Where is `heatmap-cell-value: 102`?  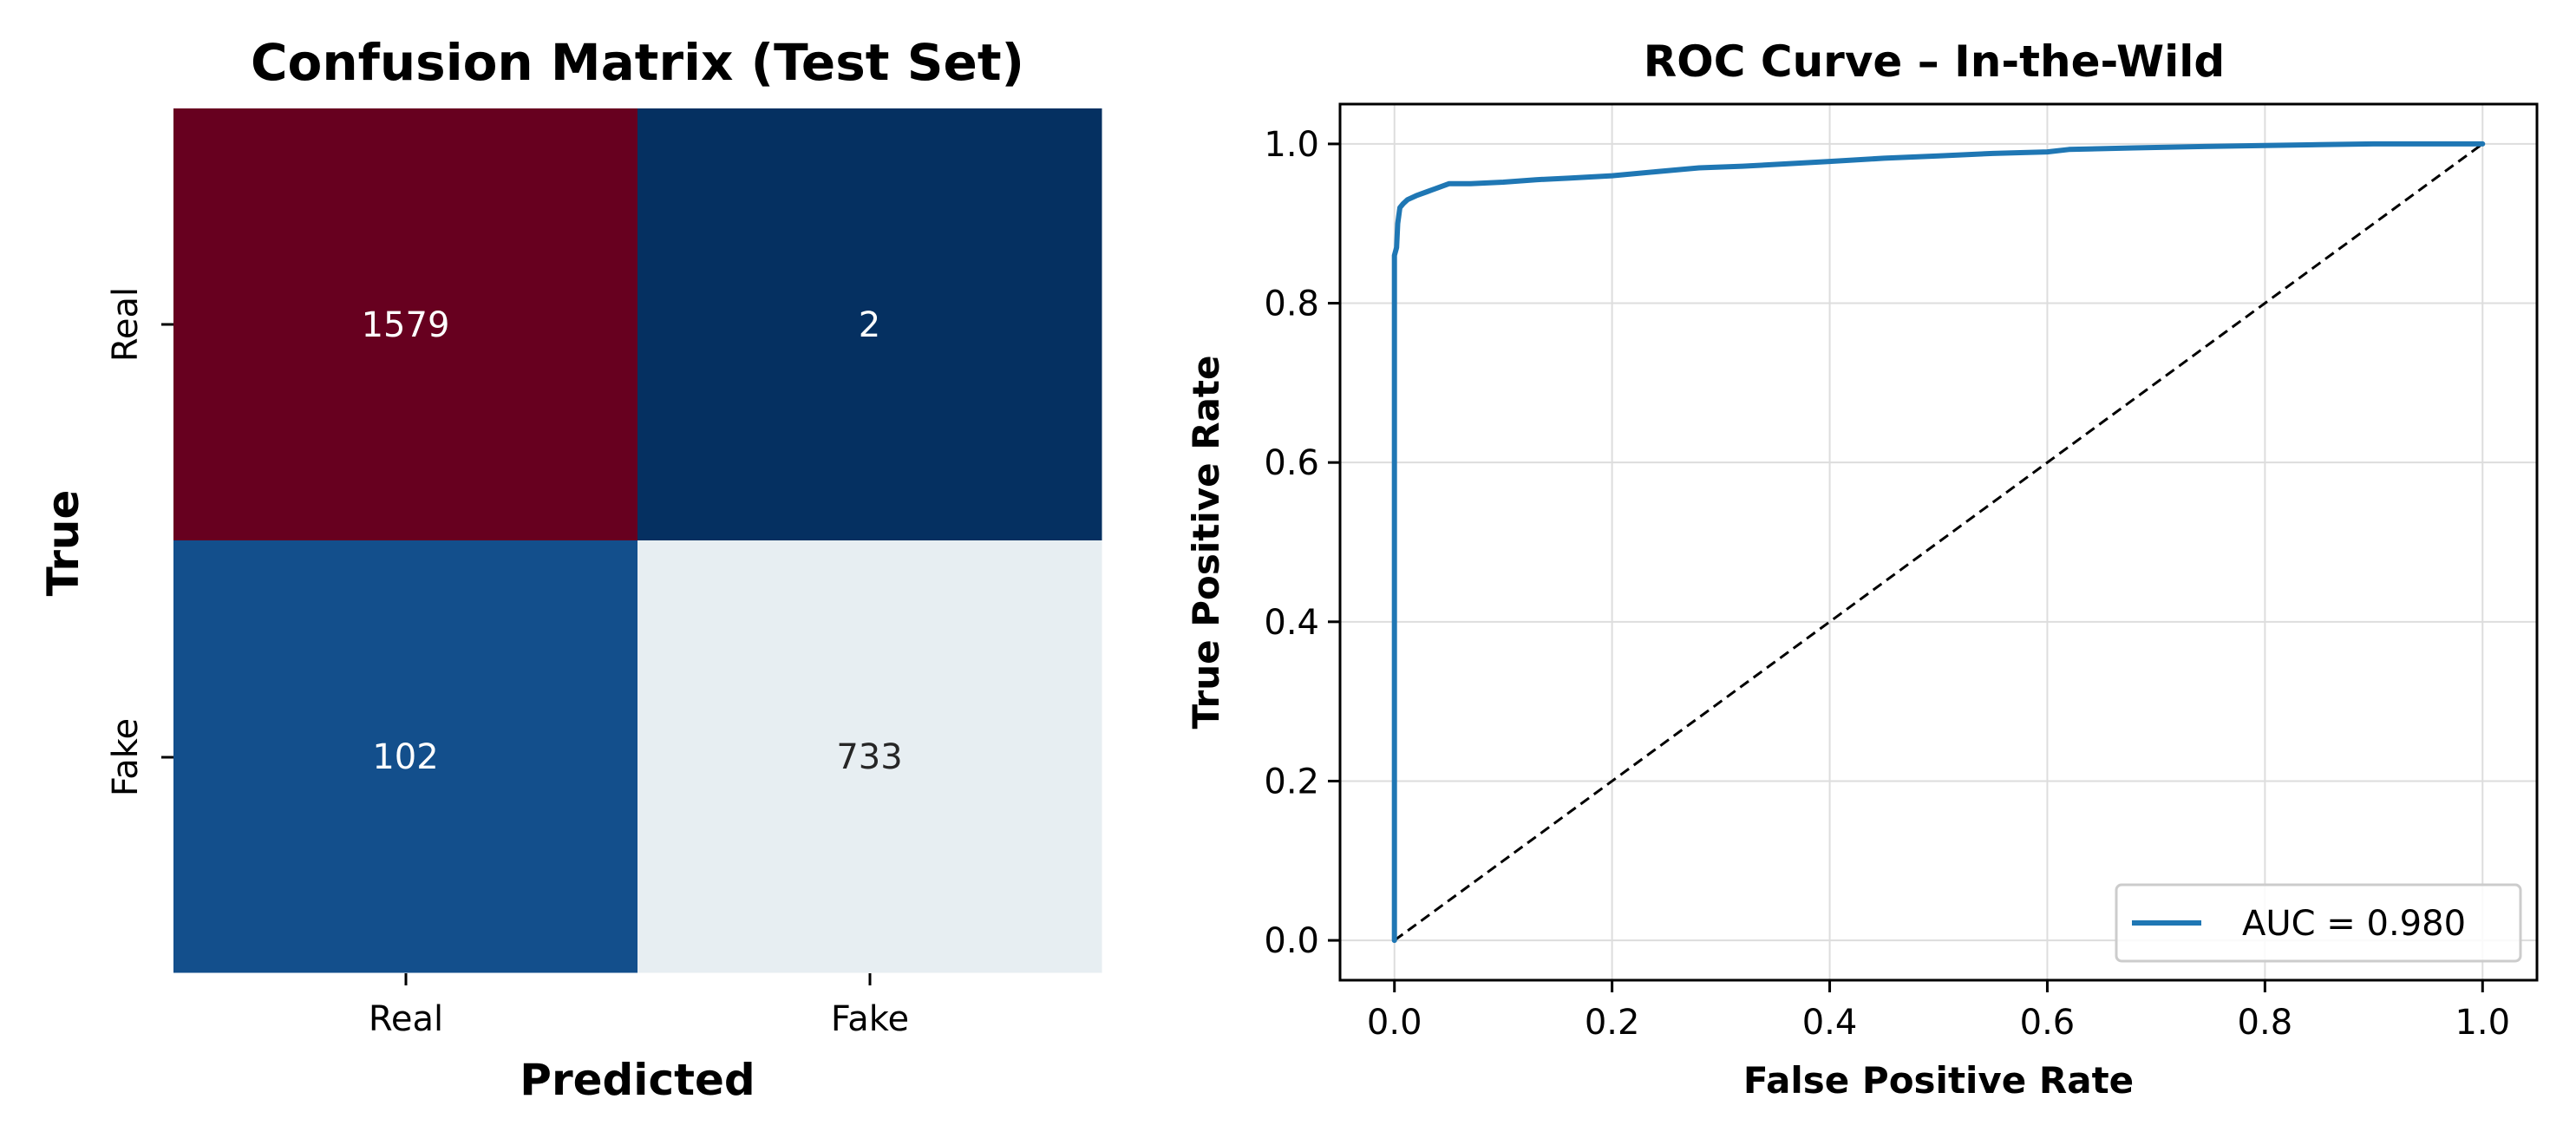 heatmap-cell-value: 102 is located at coordinates (405, 757).